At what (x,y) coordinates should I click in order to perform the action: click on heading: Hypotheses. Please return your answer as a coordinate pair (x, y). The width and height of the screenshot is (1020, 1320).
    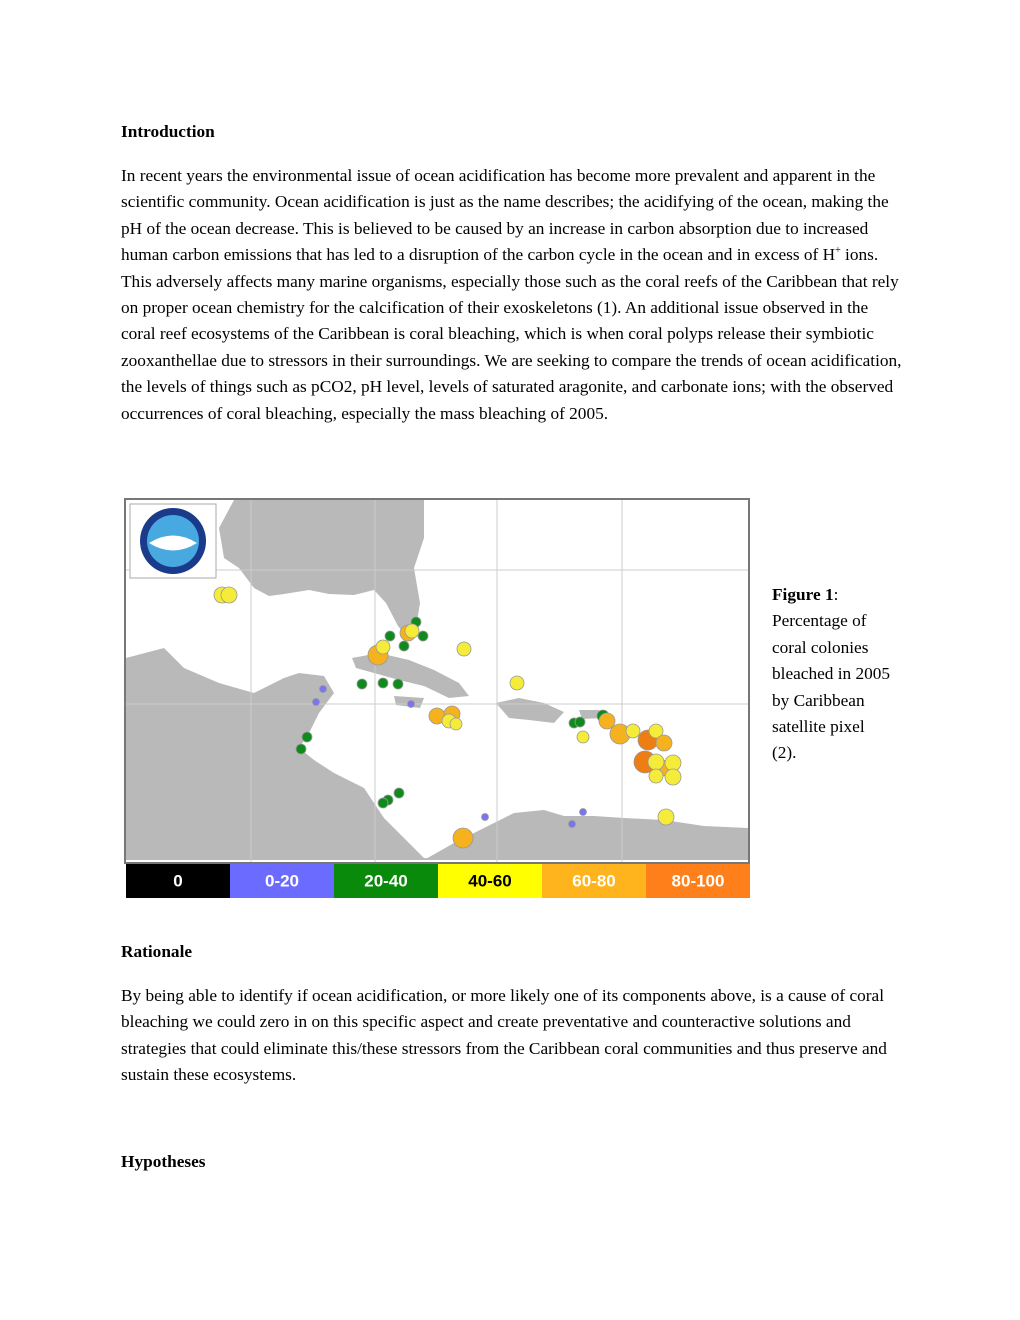
    Looking at the image, I should click on (163, 1161).